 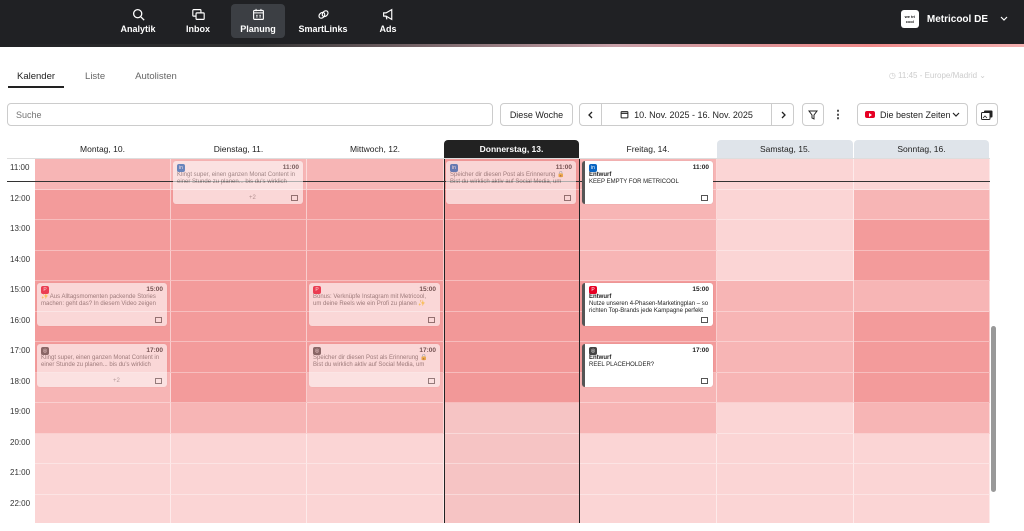 I want to click on filter-button, so click(x=813, y=114).